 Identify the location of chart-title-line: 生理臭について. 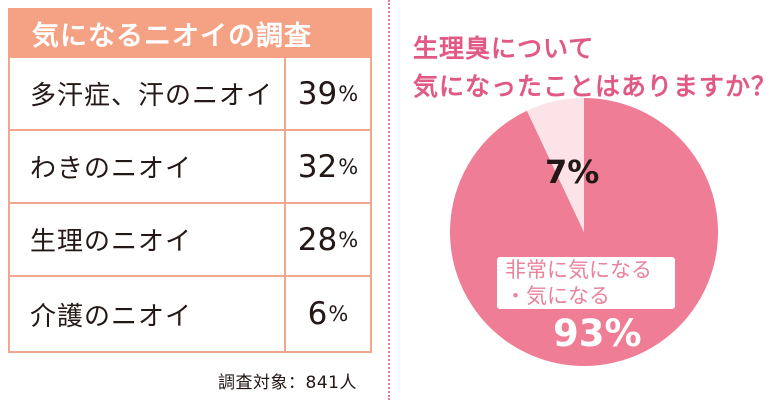
(504, 48).